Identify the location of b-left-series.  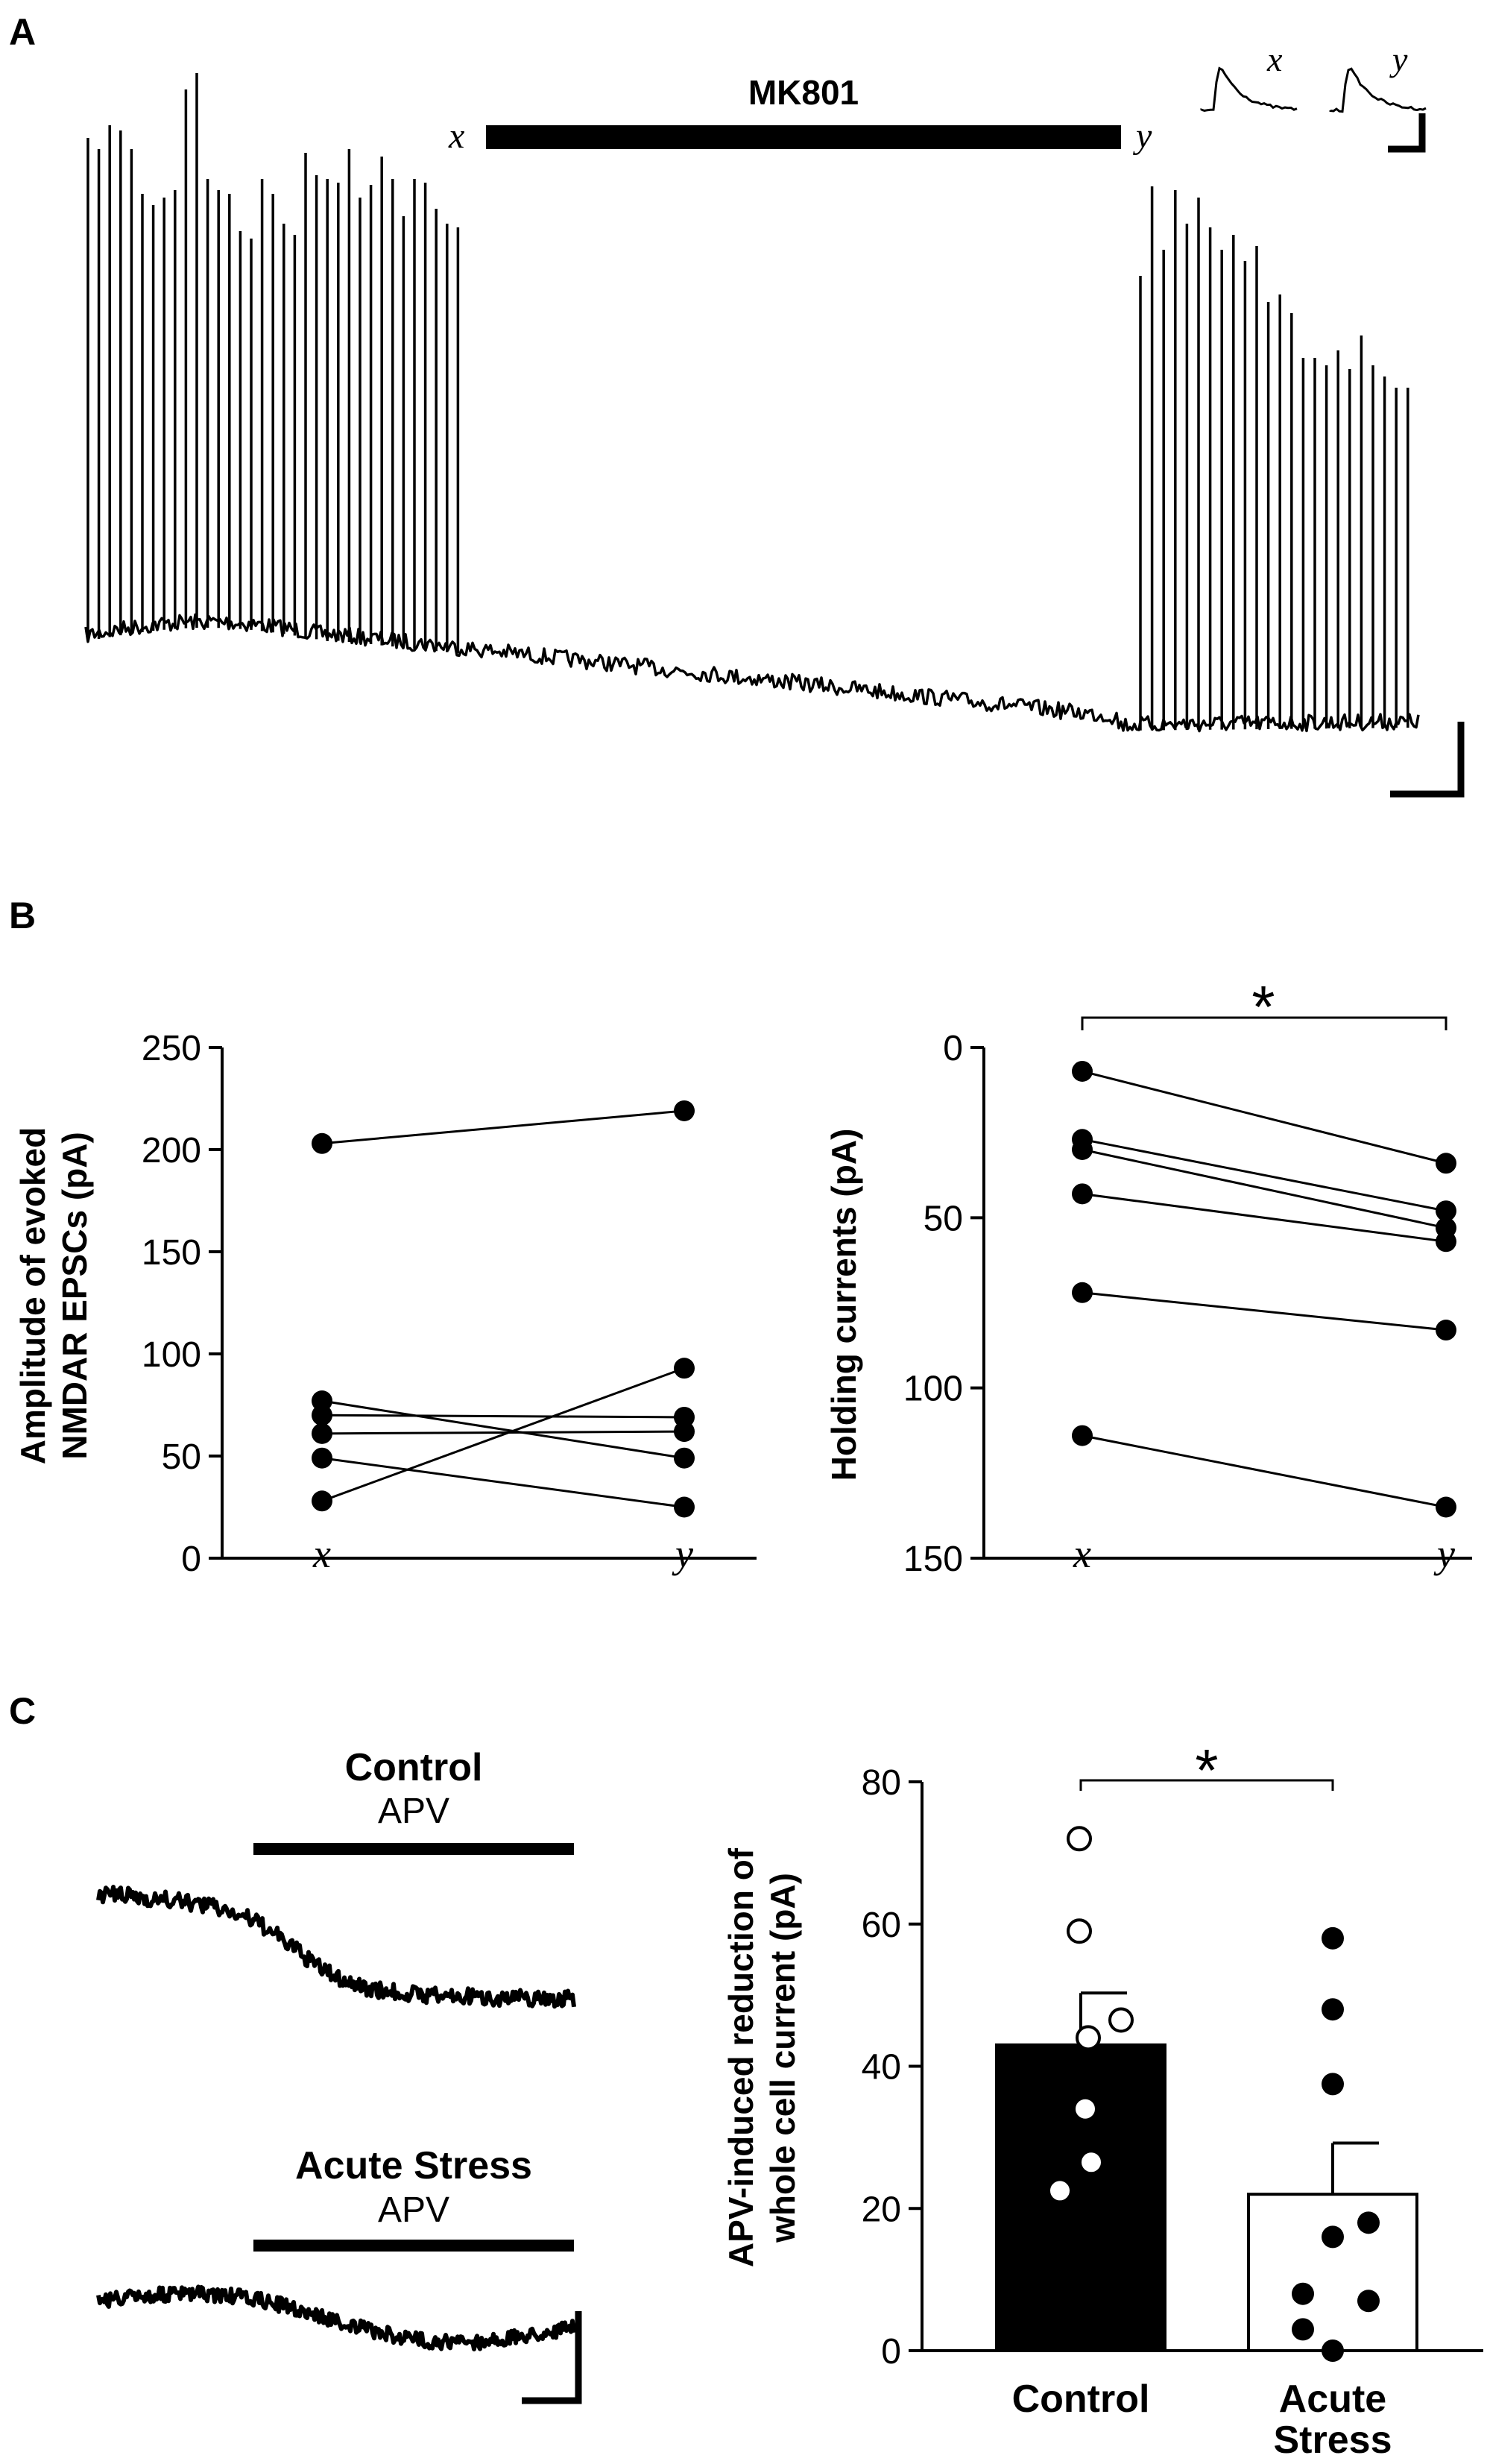
(503, 1309).